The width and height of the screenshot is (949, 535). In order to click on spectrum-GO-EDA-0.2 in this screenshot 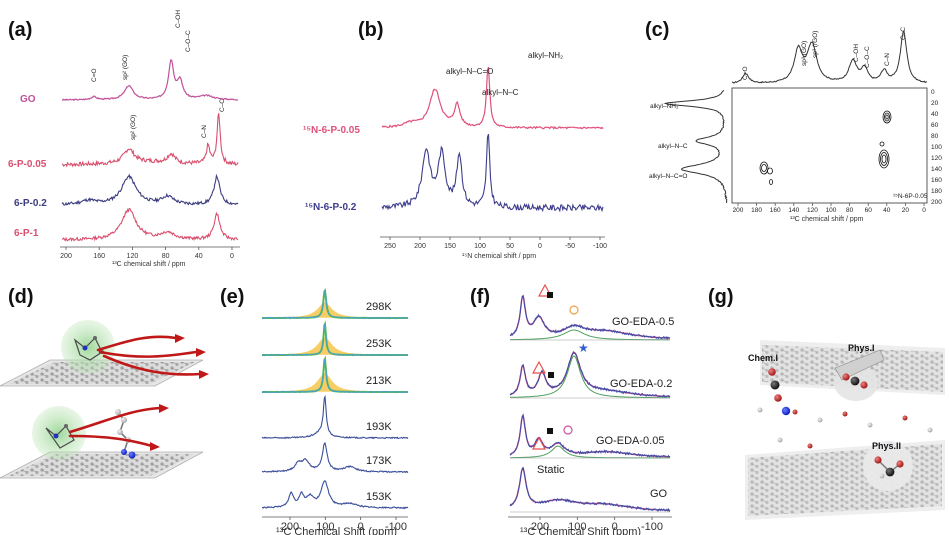, I will do `click(590, 374)`.